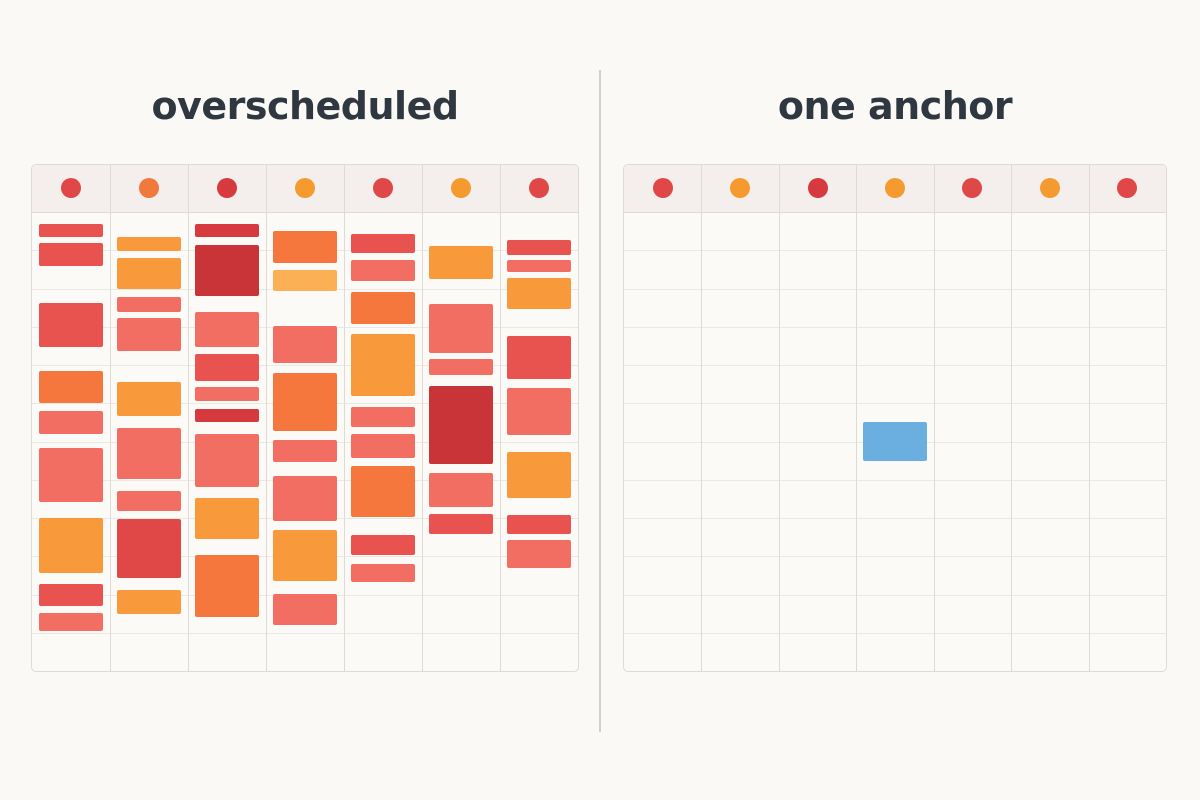 This screenshot has width=1200, height=800. I want to click on right-panel-title: one anchor, so click(895, 106).